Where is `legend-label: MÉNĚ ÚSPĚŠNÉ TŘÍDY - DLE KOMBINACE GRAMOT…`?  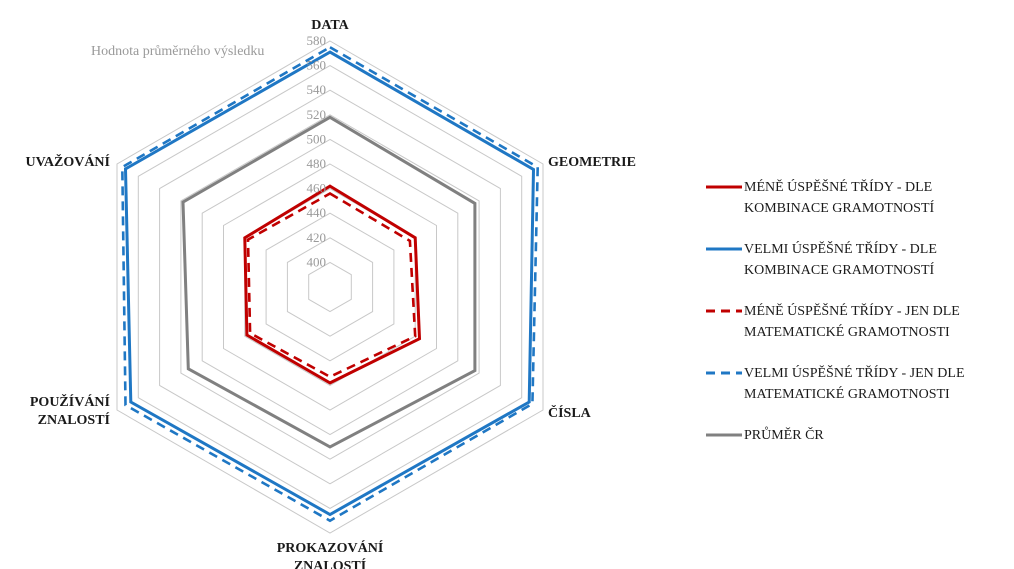 legend-label: MÉNĚ ÚSPĚŠNÉ TŘÍDY - DLE KOMBINACE GRAMOT… is located at coordinates (839, 197).